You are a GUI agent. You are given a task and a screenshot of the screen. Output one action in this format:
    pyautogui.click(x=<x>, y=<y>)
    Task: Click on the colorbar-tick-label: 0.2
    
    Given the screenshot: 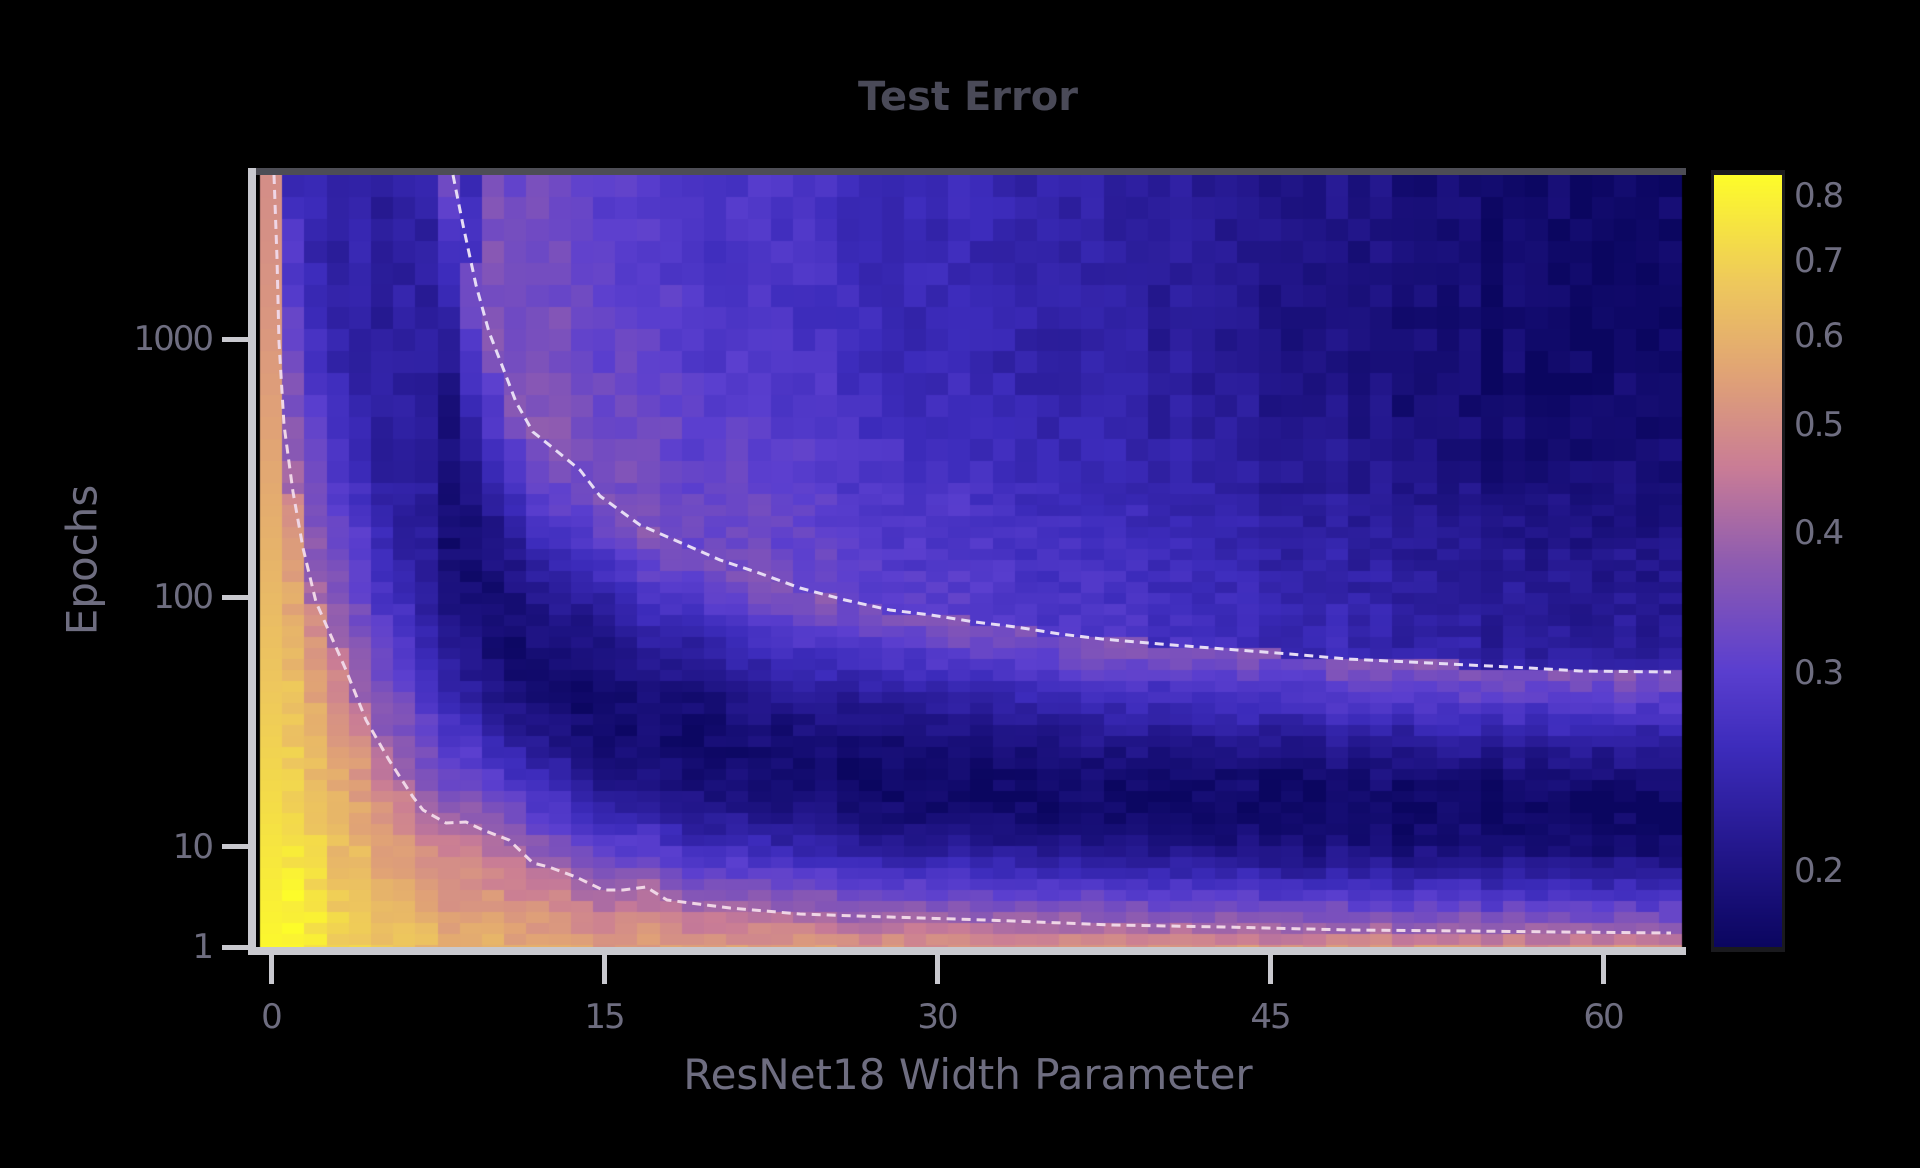 What is the action you would take?
    pyautogui.click(x=1819, y=870)
    